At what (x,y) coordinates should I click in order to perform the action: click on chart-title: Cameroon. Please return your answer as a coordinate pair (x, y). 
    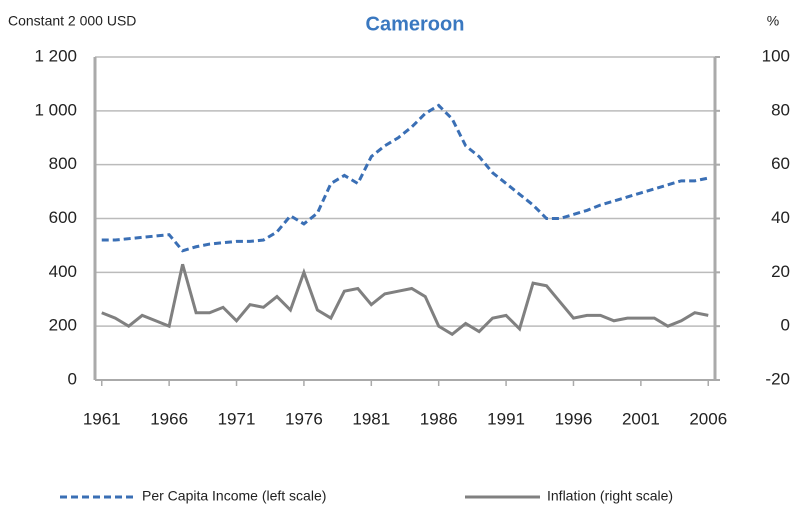
    Looking at the image, I should click on (415, 24).